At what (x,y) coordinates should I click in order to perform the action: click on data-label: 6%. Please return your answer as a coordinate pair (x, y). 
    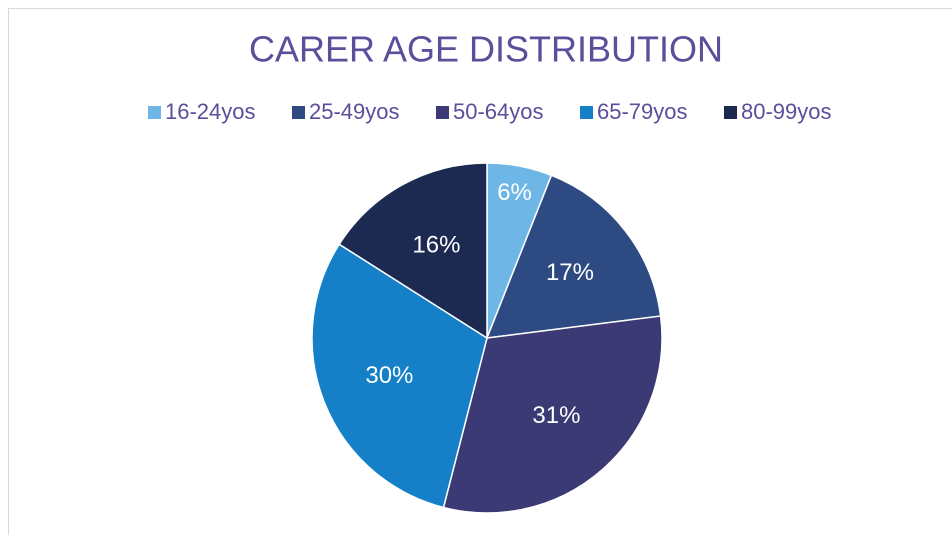
    Looking at the image, I should click on (514, 192).